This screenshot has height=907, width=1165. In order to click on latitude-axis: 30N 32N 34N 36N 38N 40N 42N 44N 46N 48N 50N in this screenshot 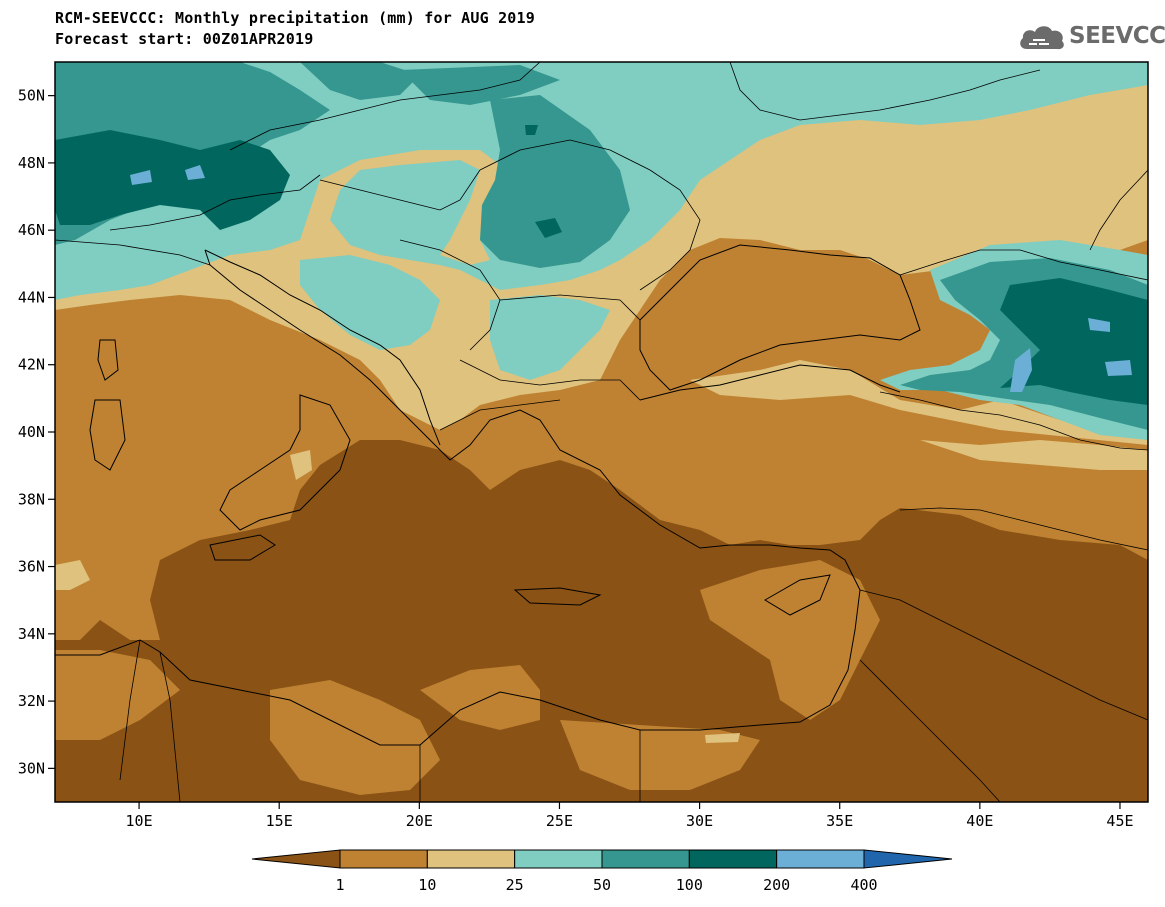, I will do `click(36, 432)`.